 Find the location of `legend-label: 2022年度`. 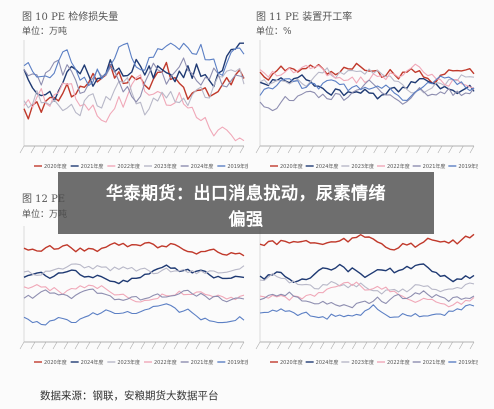

legend-label: 2022年度 is located at coordinates (128, 166).